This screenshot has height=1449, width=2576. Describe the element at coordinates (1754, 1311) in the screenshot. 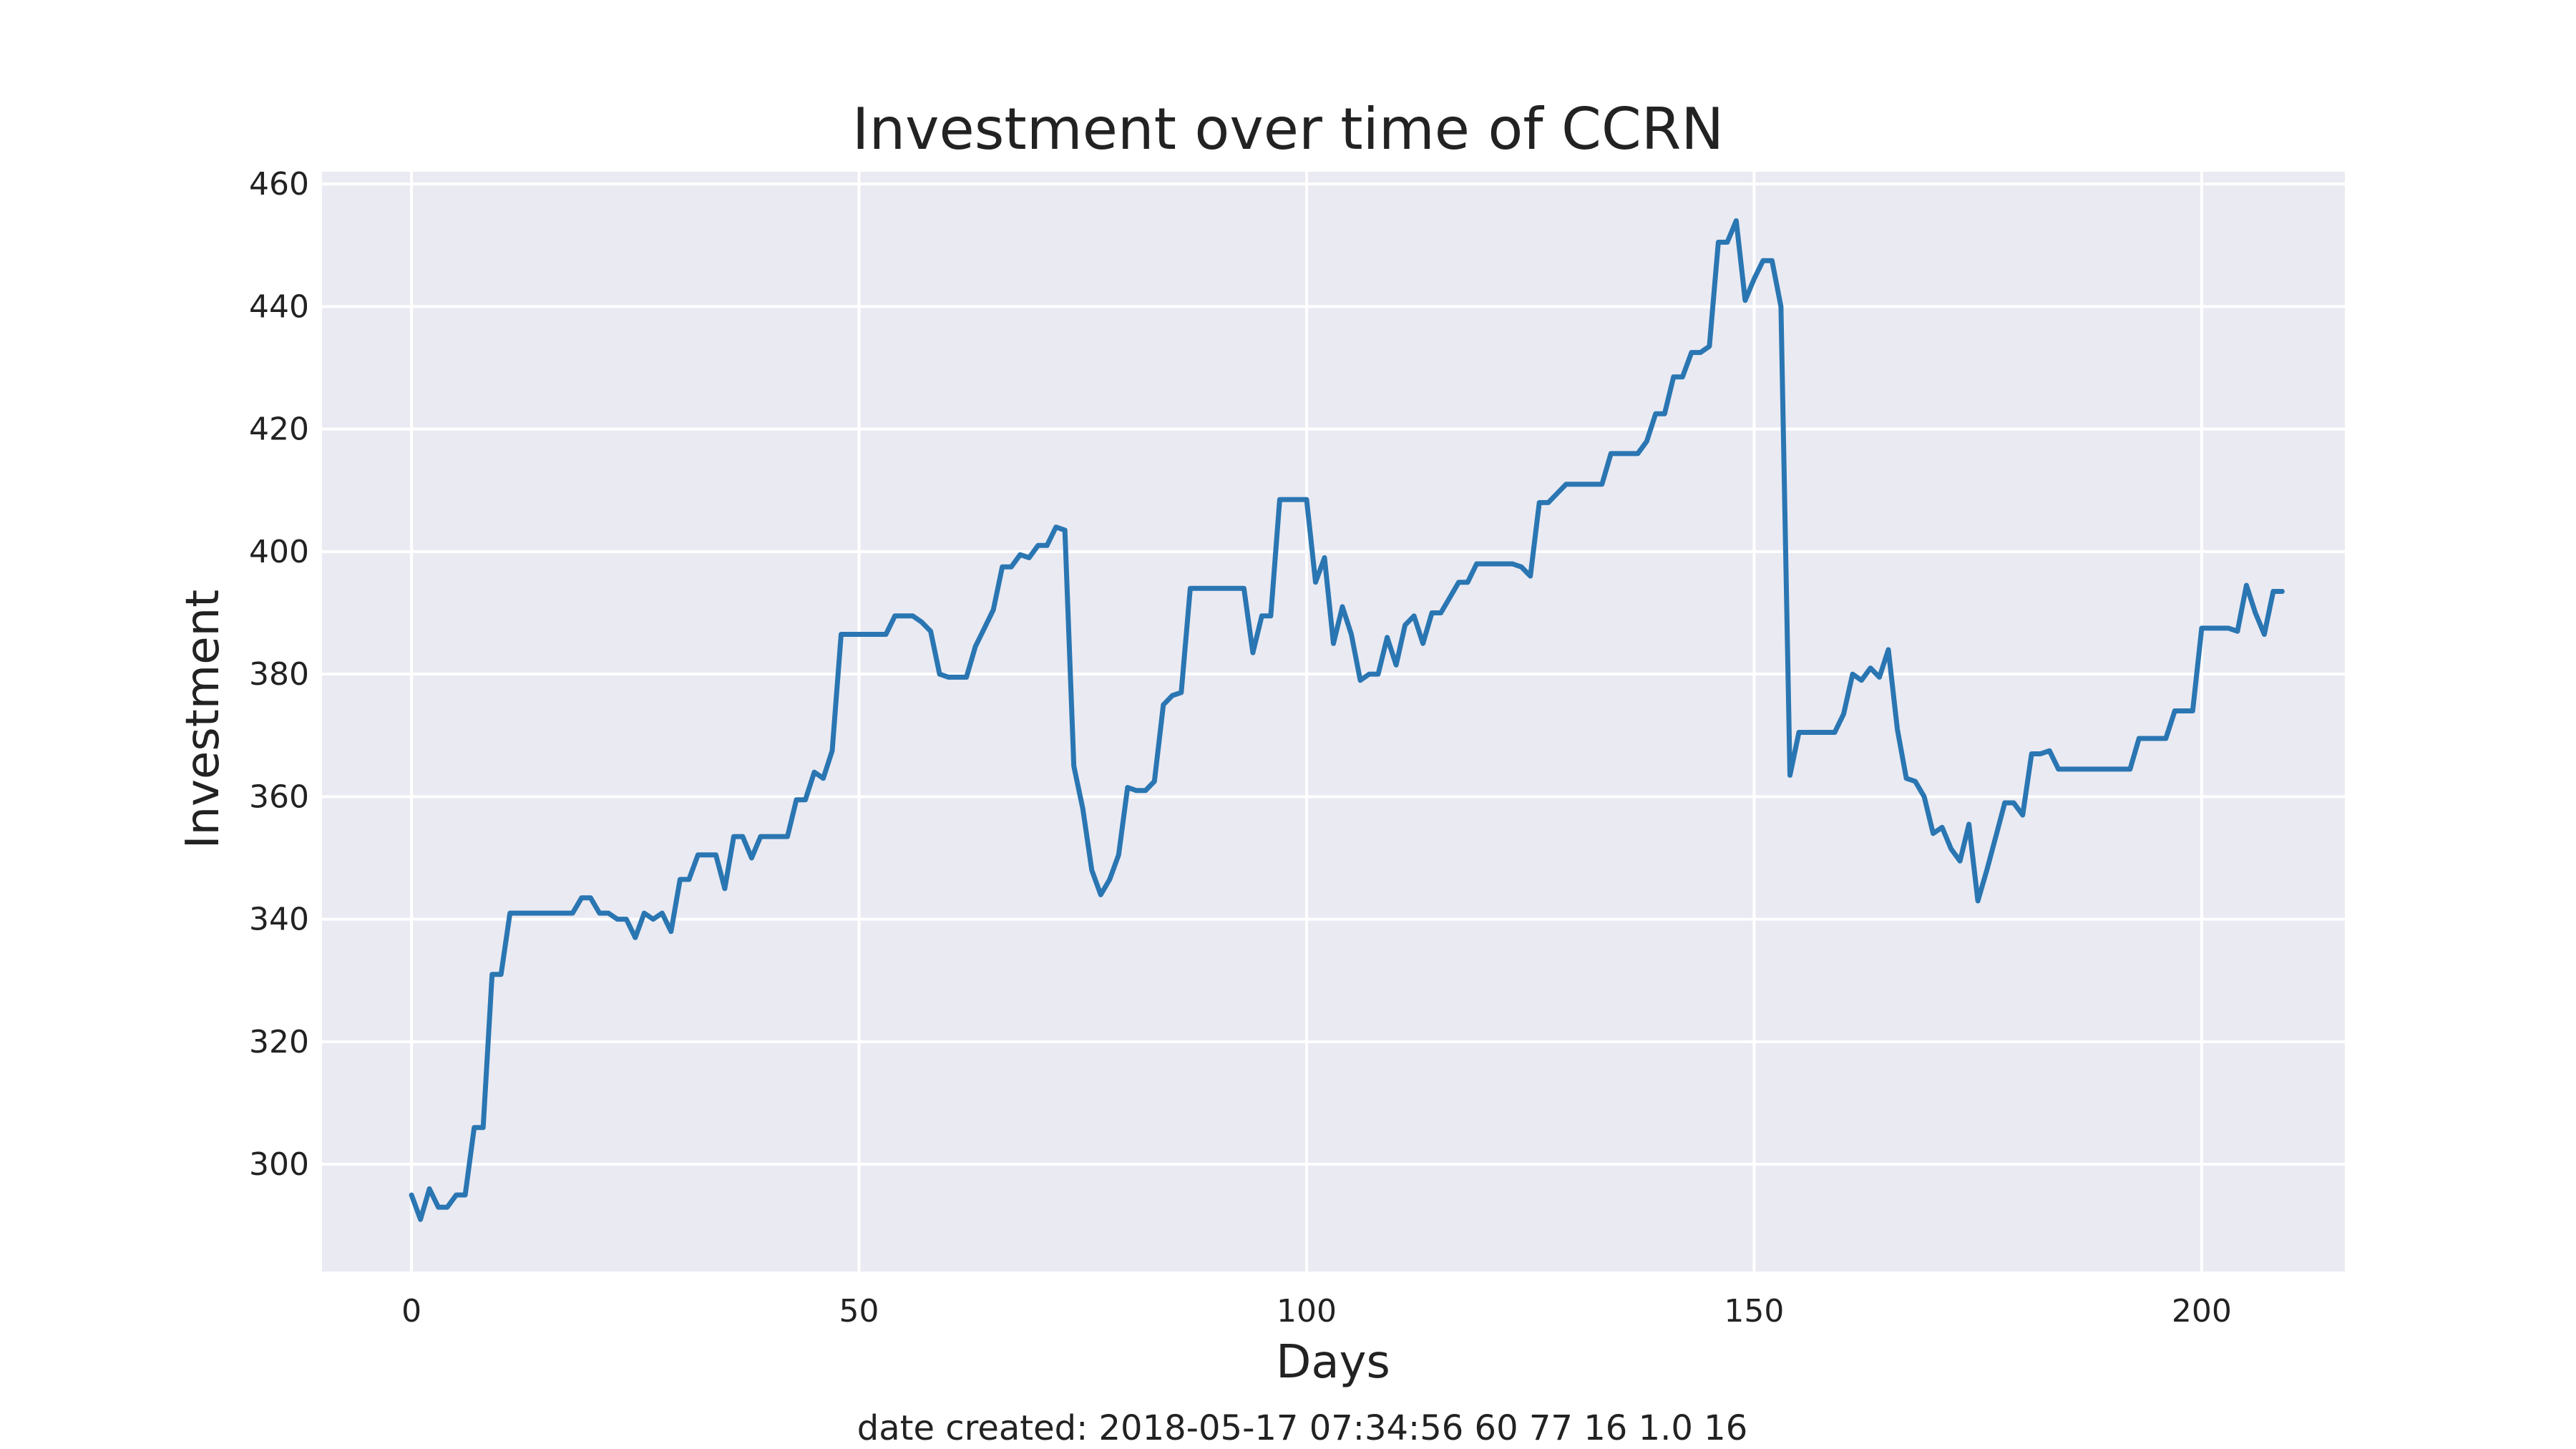

I see `x-tick-label: 150` at that location.